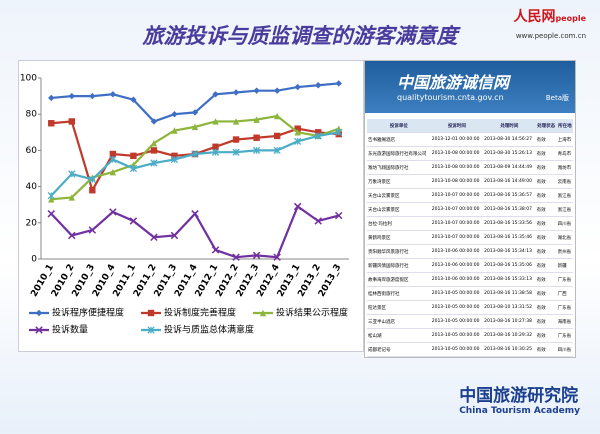 The image size is (600, 434). What do you see at coordinates (564, 293) in the screenshot?
I see `table-cell: 广西` at bounding box center [564, 293].